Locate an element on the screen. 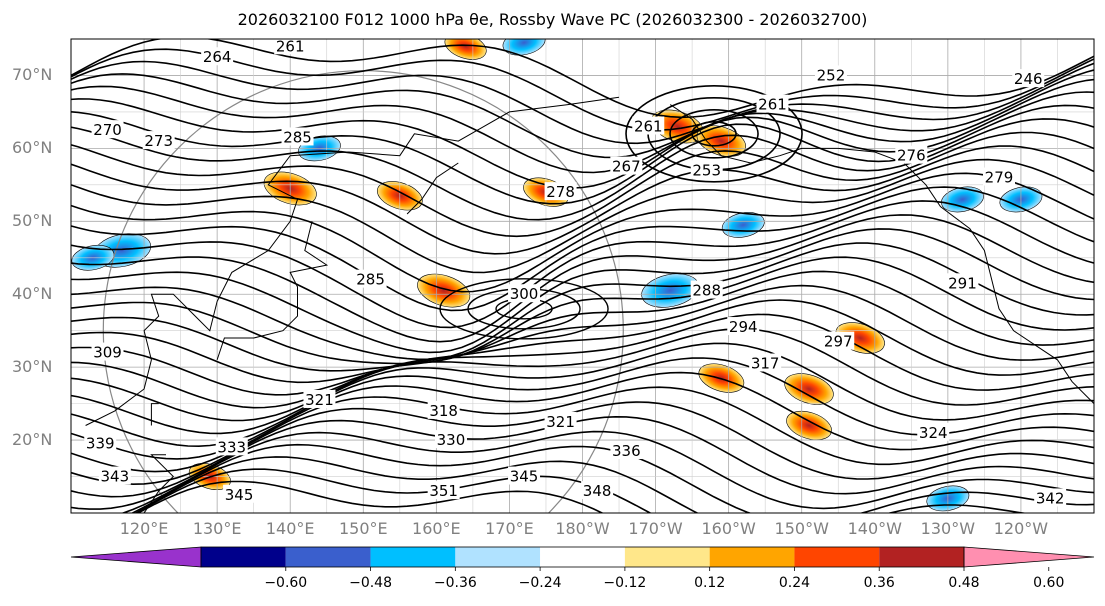  contour-label: 270 is located at coordinates (107, 130).